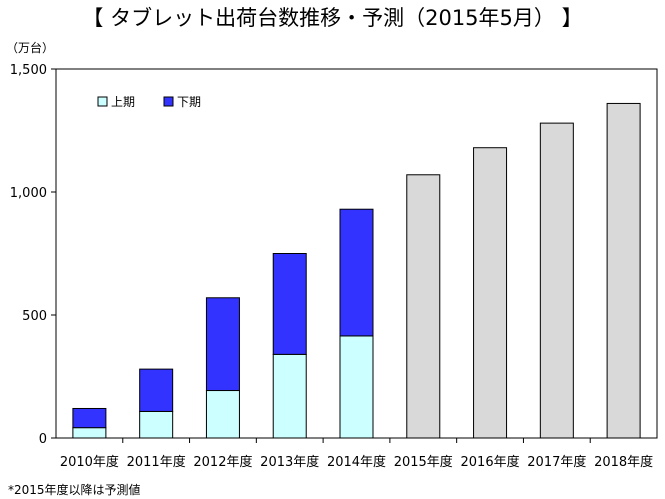 The width and height of the screenshot is (665, 499). I want to click on x-tick-label: 2015年度, so click(423, 462).